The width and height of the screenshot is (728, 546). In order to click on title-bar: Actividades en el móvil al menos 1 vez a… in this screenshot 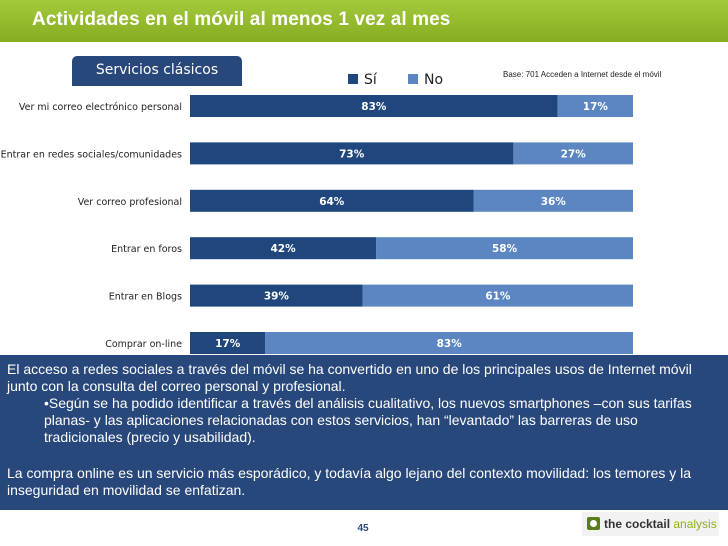, I will do `click(364, 21)`.